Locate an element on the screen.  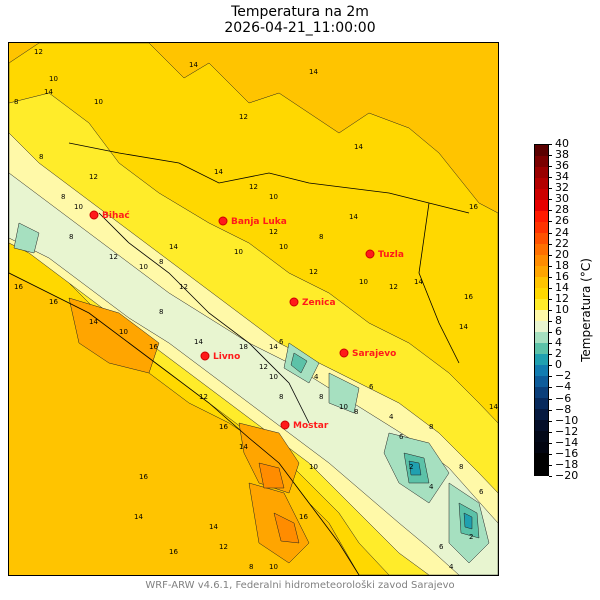
colorbar-tick-label: 22 is located at coordinates (562, 243).